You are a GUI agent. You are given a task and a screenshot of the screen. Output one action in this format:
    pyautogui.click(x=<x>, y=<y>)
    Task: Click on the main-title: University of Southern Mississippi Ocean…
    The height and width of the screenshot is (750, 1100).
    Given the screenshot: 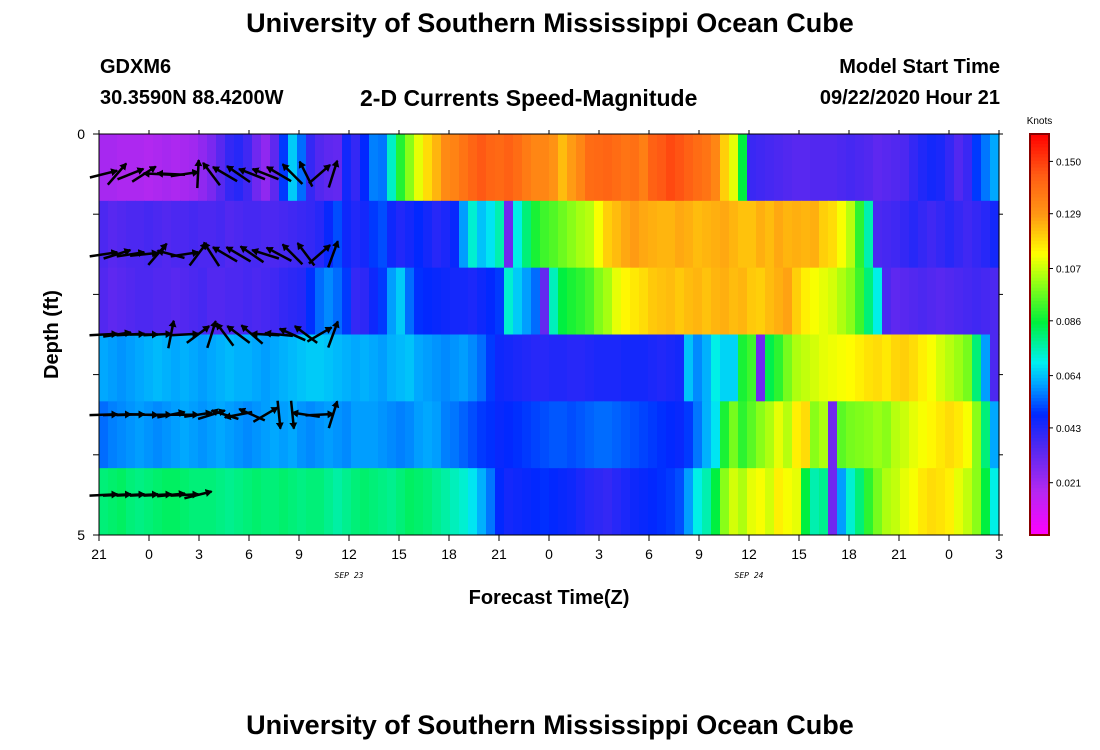 What is the action you would take?
    pyautogui.click(x=550, y=23)
    